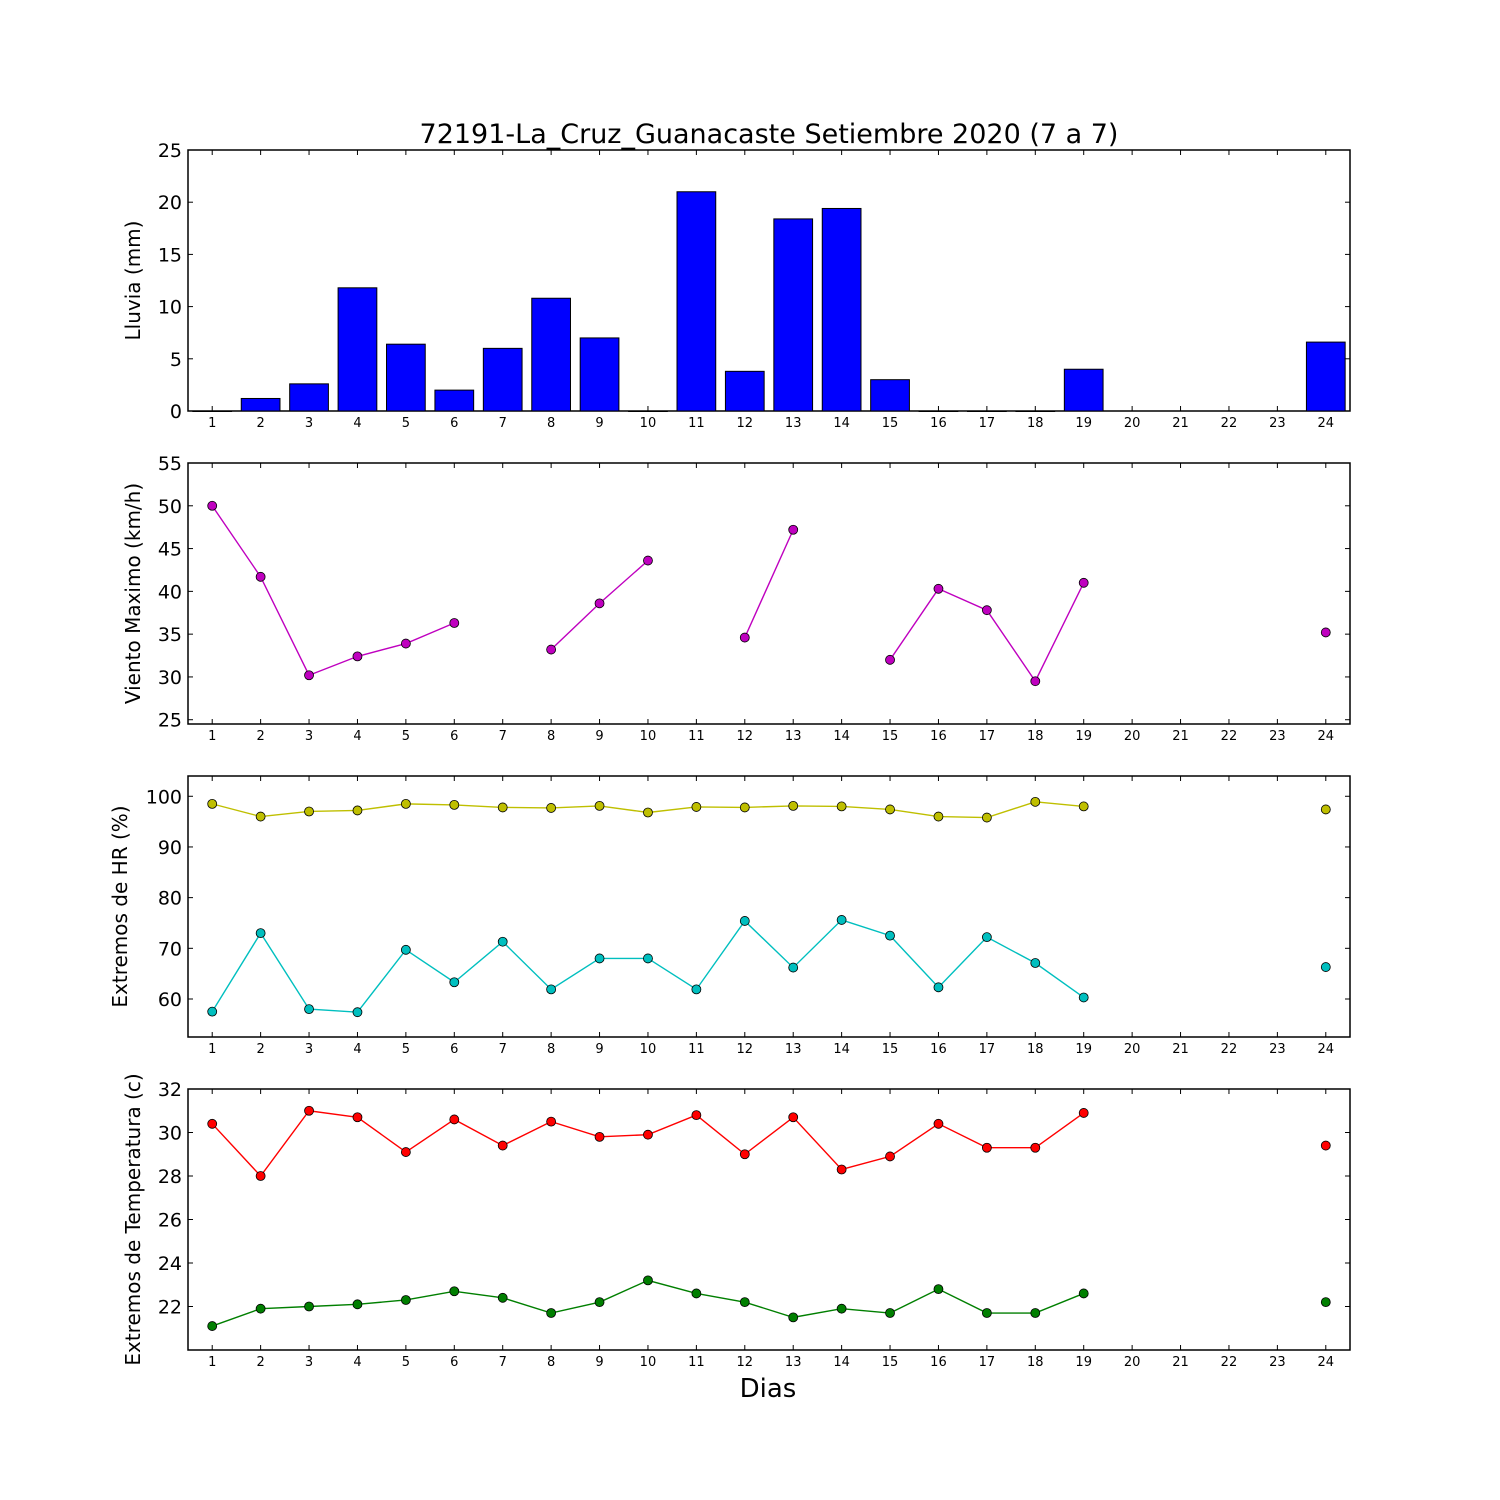 The height and width of the screenshot is (1500, 1500). I want to click on y-tick-label: 25, so click(170, 721).